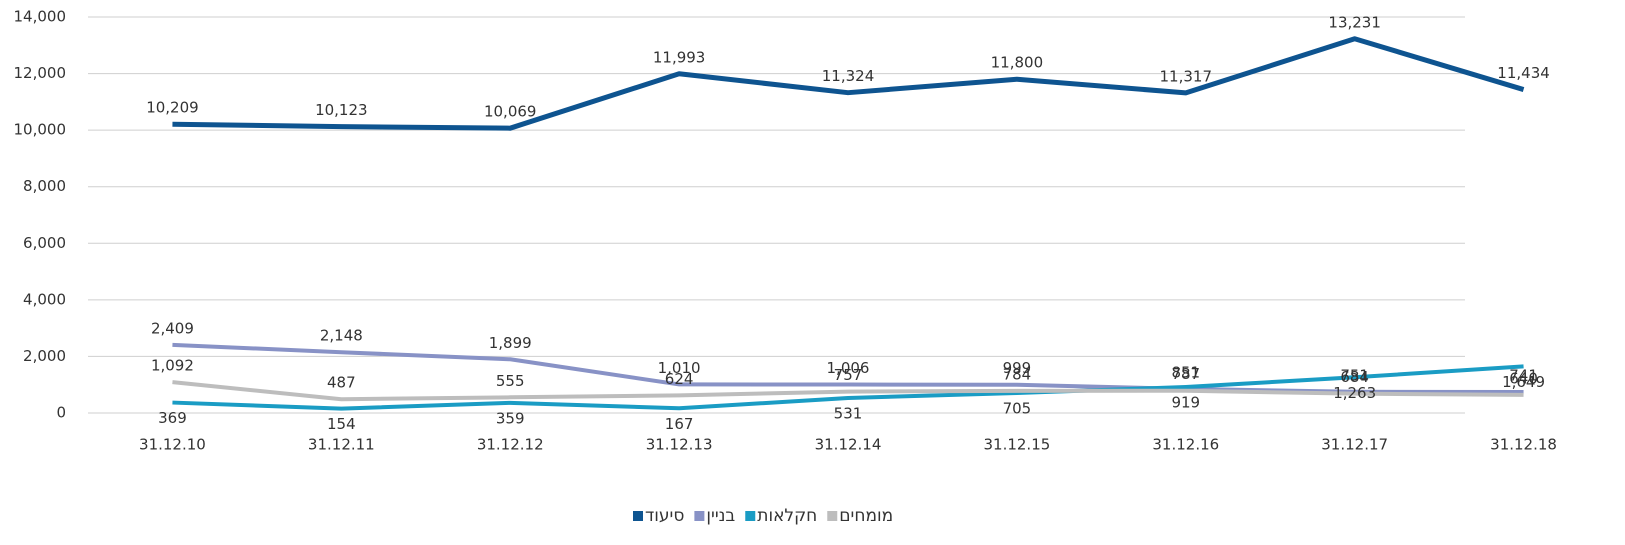 The width and height of the screenshot is (1625, 545). Describe the element at coordinates (720, 516) in the screenshot. I see `legend-label: בניין` at that location.